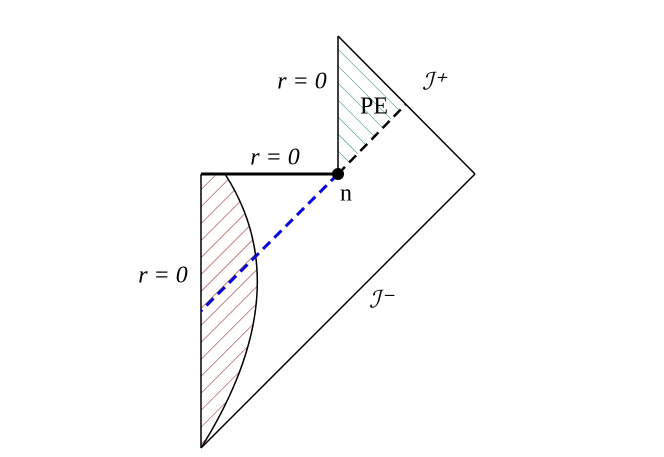 Image resolution: width=664 pixels, height=457 pixels. I want to click on red-hatched-region, so click(229, 311).